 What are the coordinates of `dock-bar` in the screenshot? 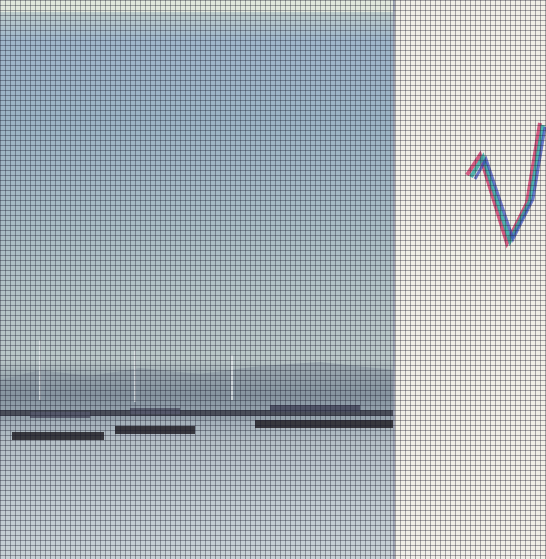 It's located at (325, 424).